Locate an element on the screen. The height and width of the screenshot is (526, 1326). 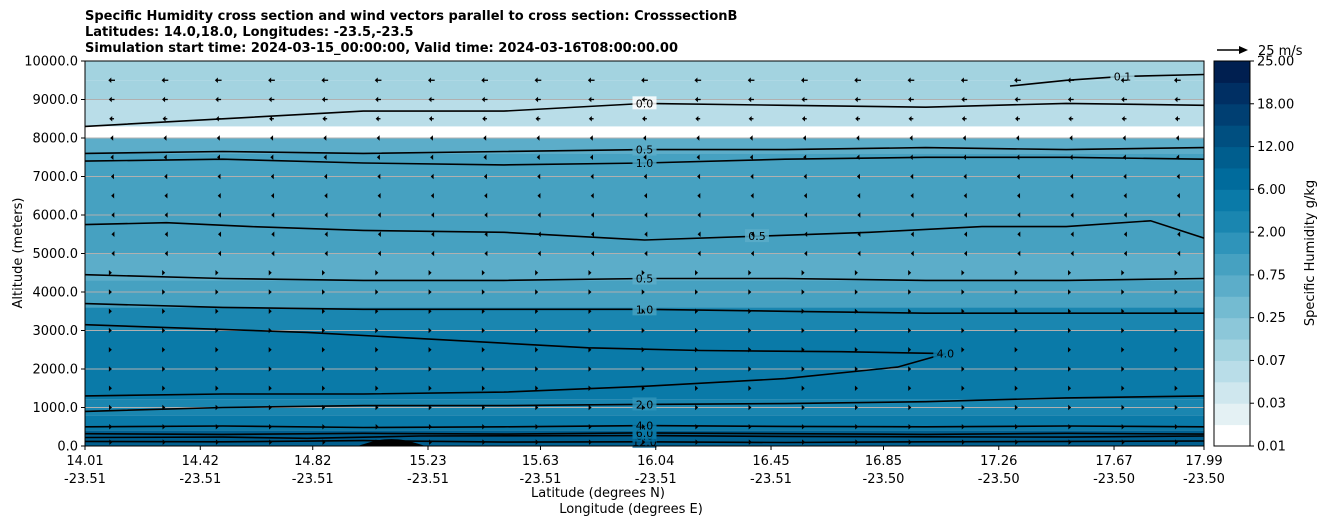
colorbar-tick-label: 0.01 is located at coordinates (1271, 447).